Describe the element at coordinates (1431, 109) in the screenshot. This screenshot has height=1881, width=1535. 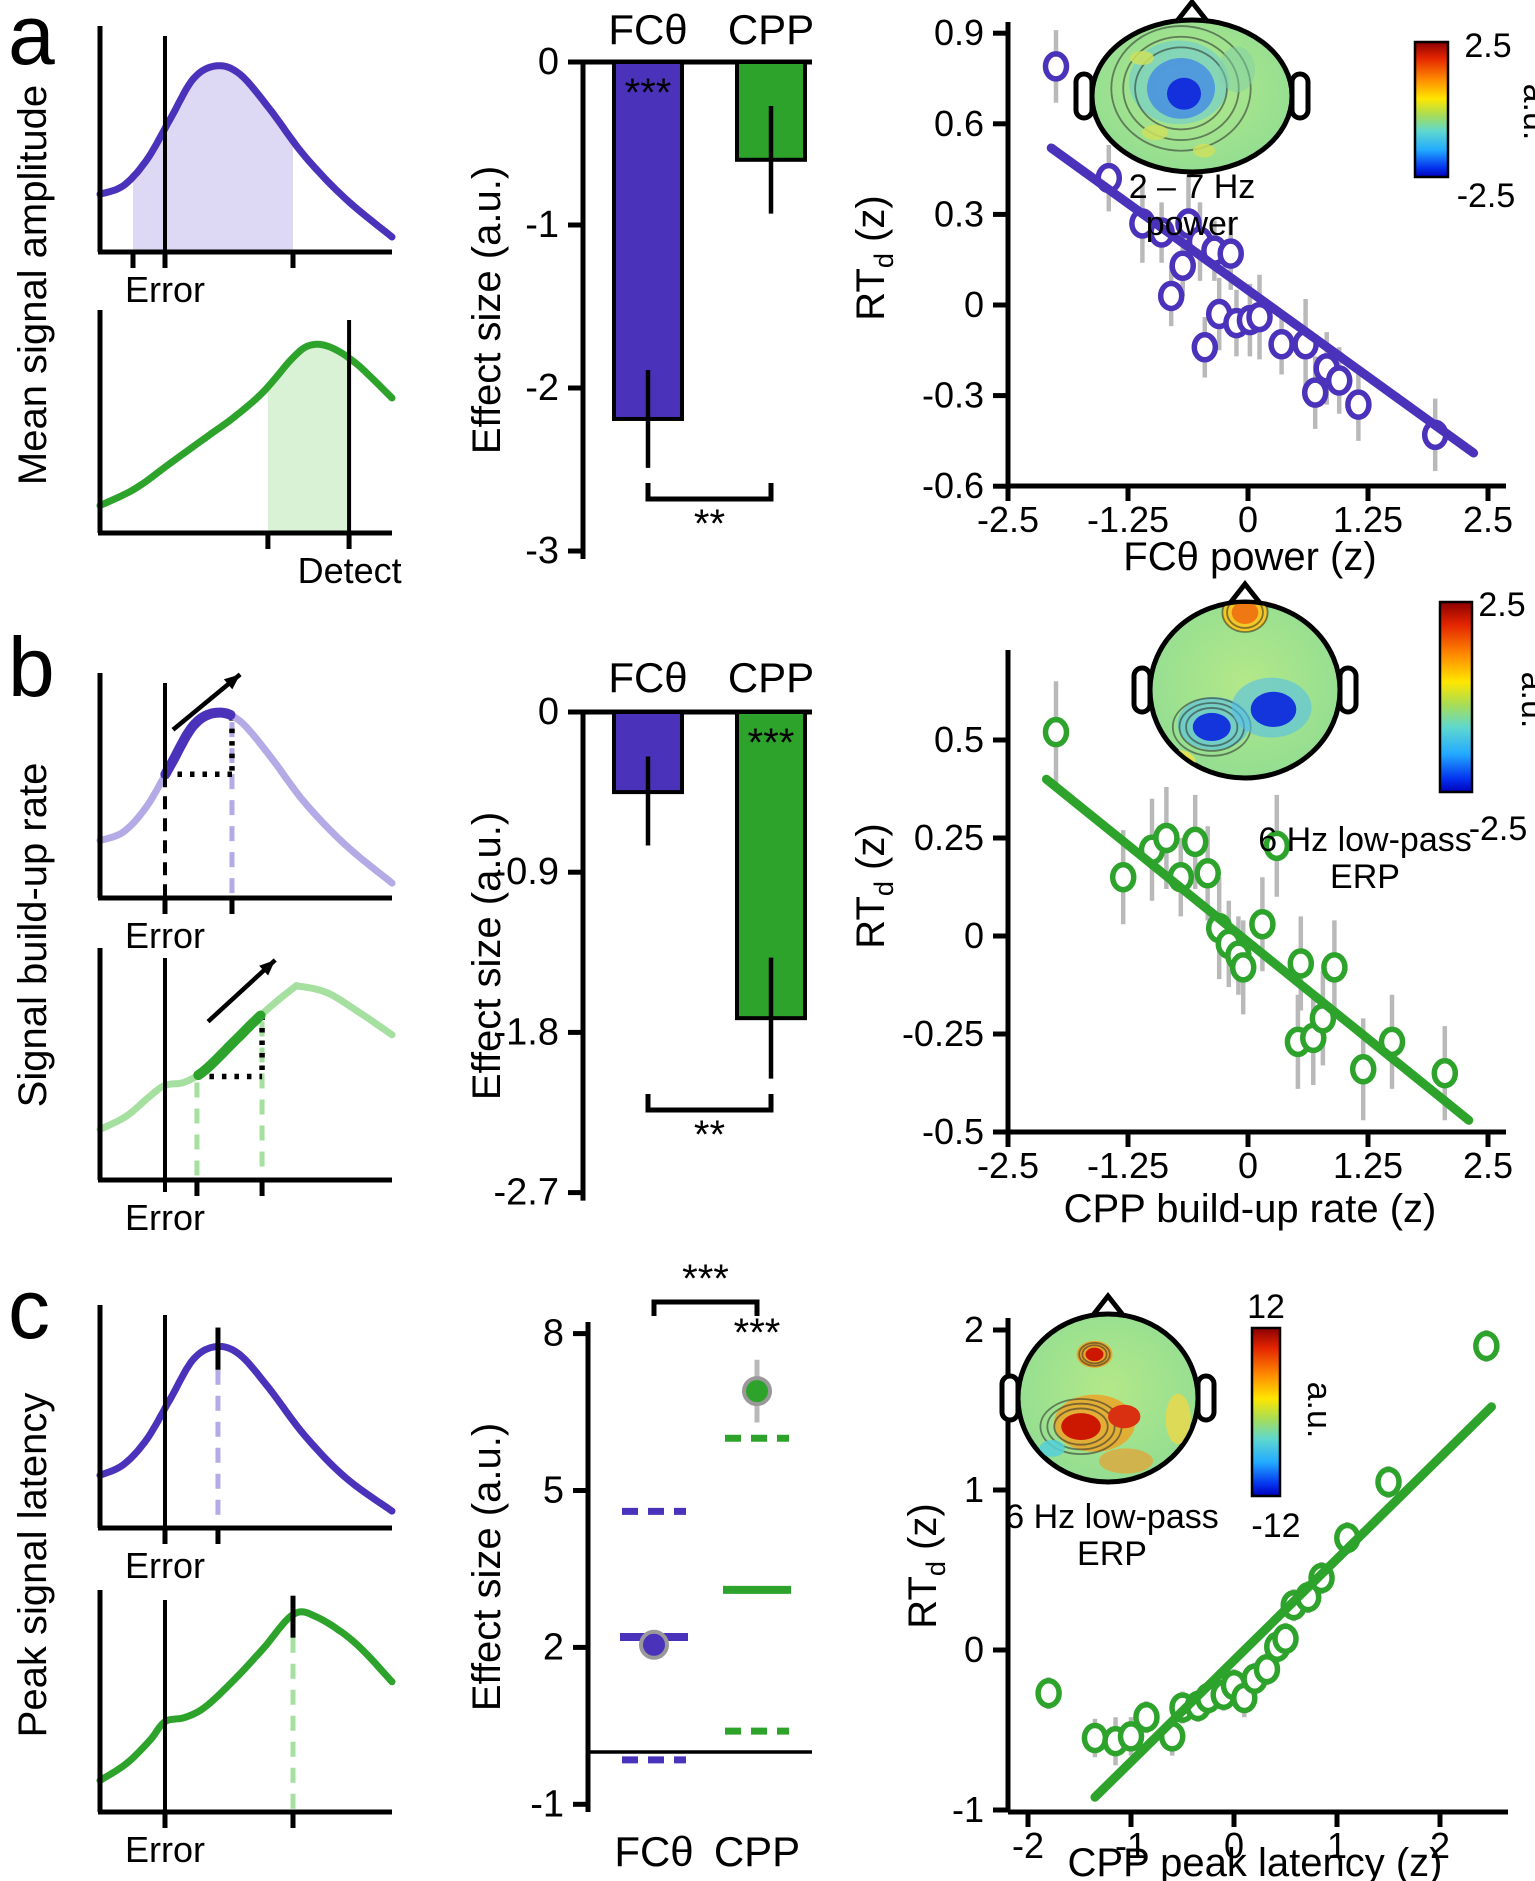
I see `colorbar-a` at that location.